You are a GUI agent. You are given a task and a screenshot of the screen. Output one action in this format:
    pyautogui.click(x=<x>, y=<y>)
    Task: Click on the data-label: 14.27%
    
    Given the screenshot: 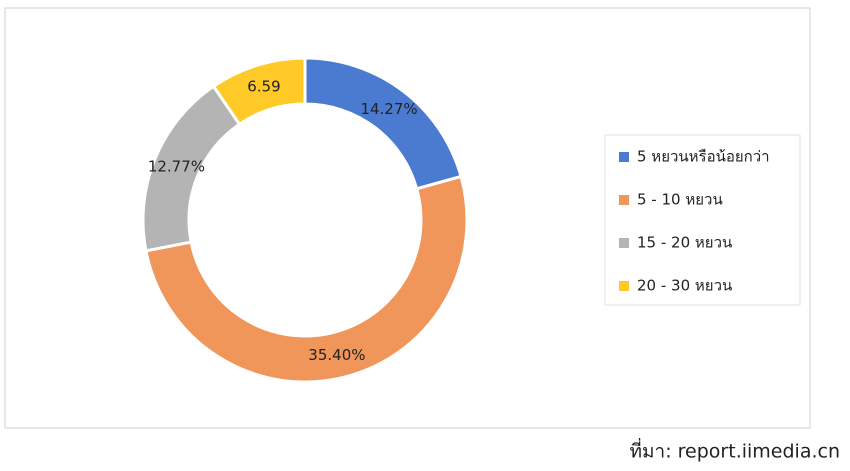 What is the action you would take?
    pyautogui.click(x=388, y=109)
    